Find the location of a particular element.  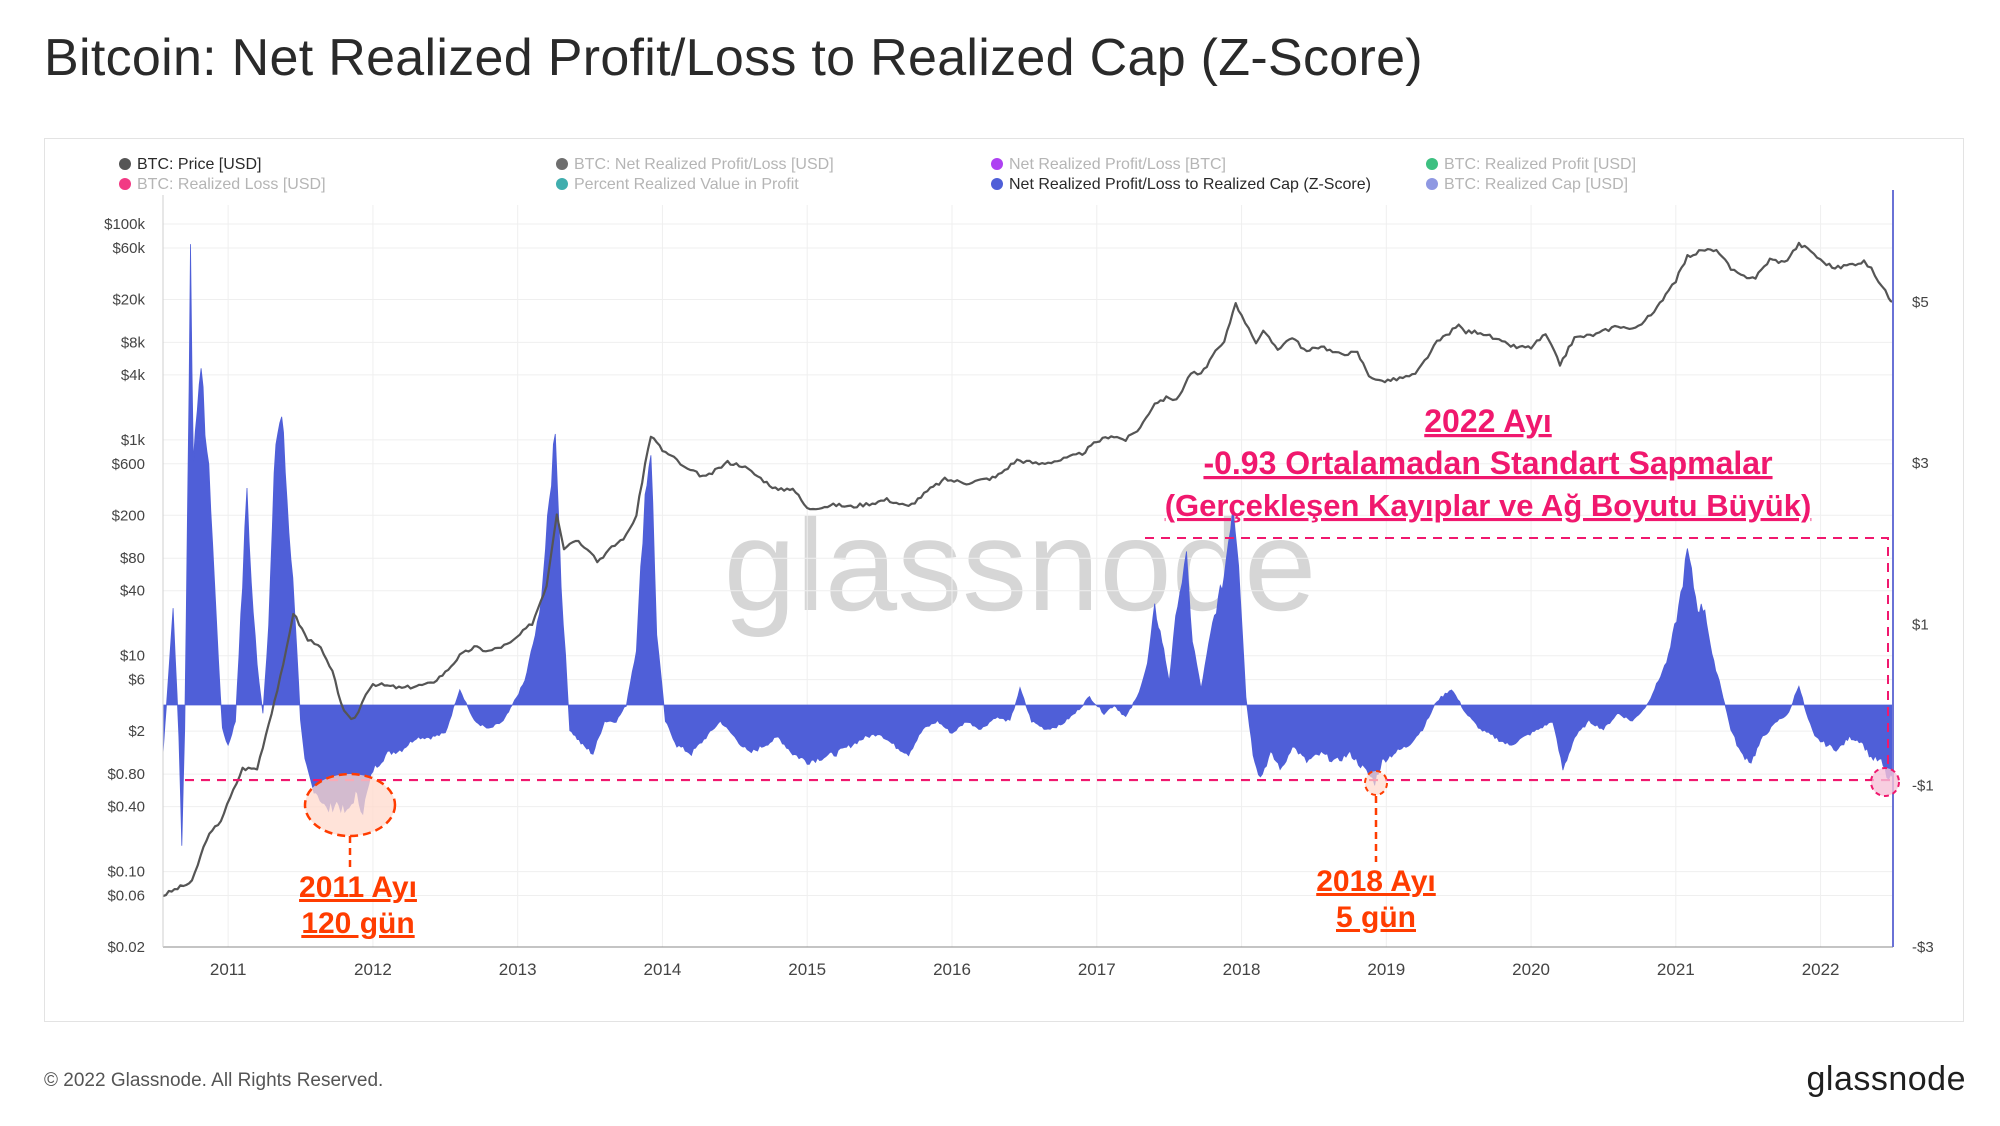

left-tick-label: $1k is located at coordinates (133, 440).